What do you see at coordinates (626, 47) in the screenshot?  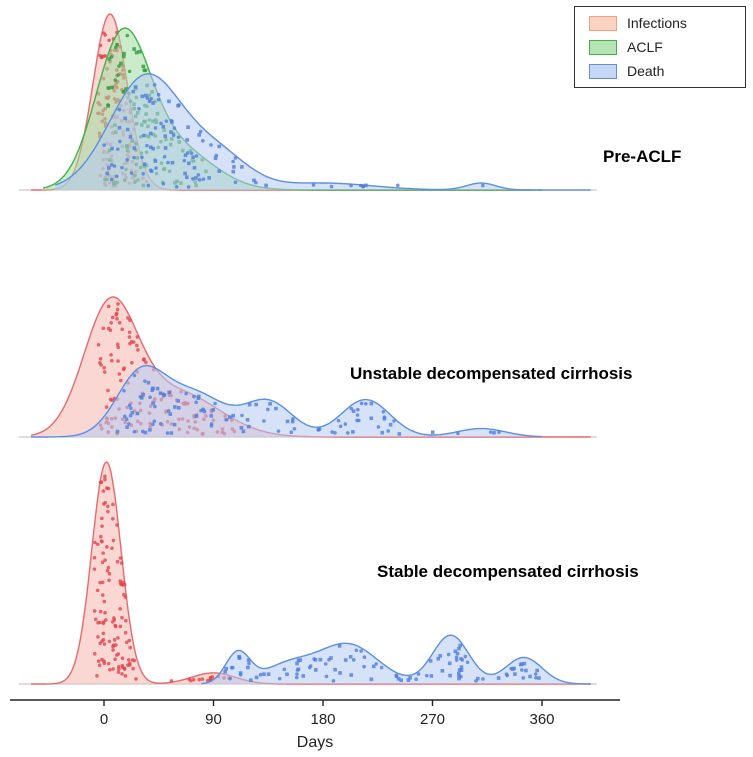 I see `legend-item-aclf: ACLF` at bounding box center [626, 47].